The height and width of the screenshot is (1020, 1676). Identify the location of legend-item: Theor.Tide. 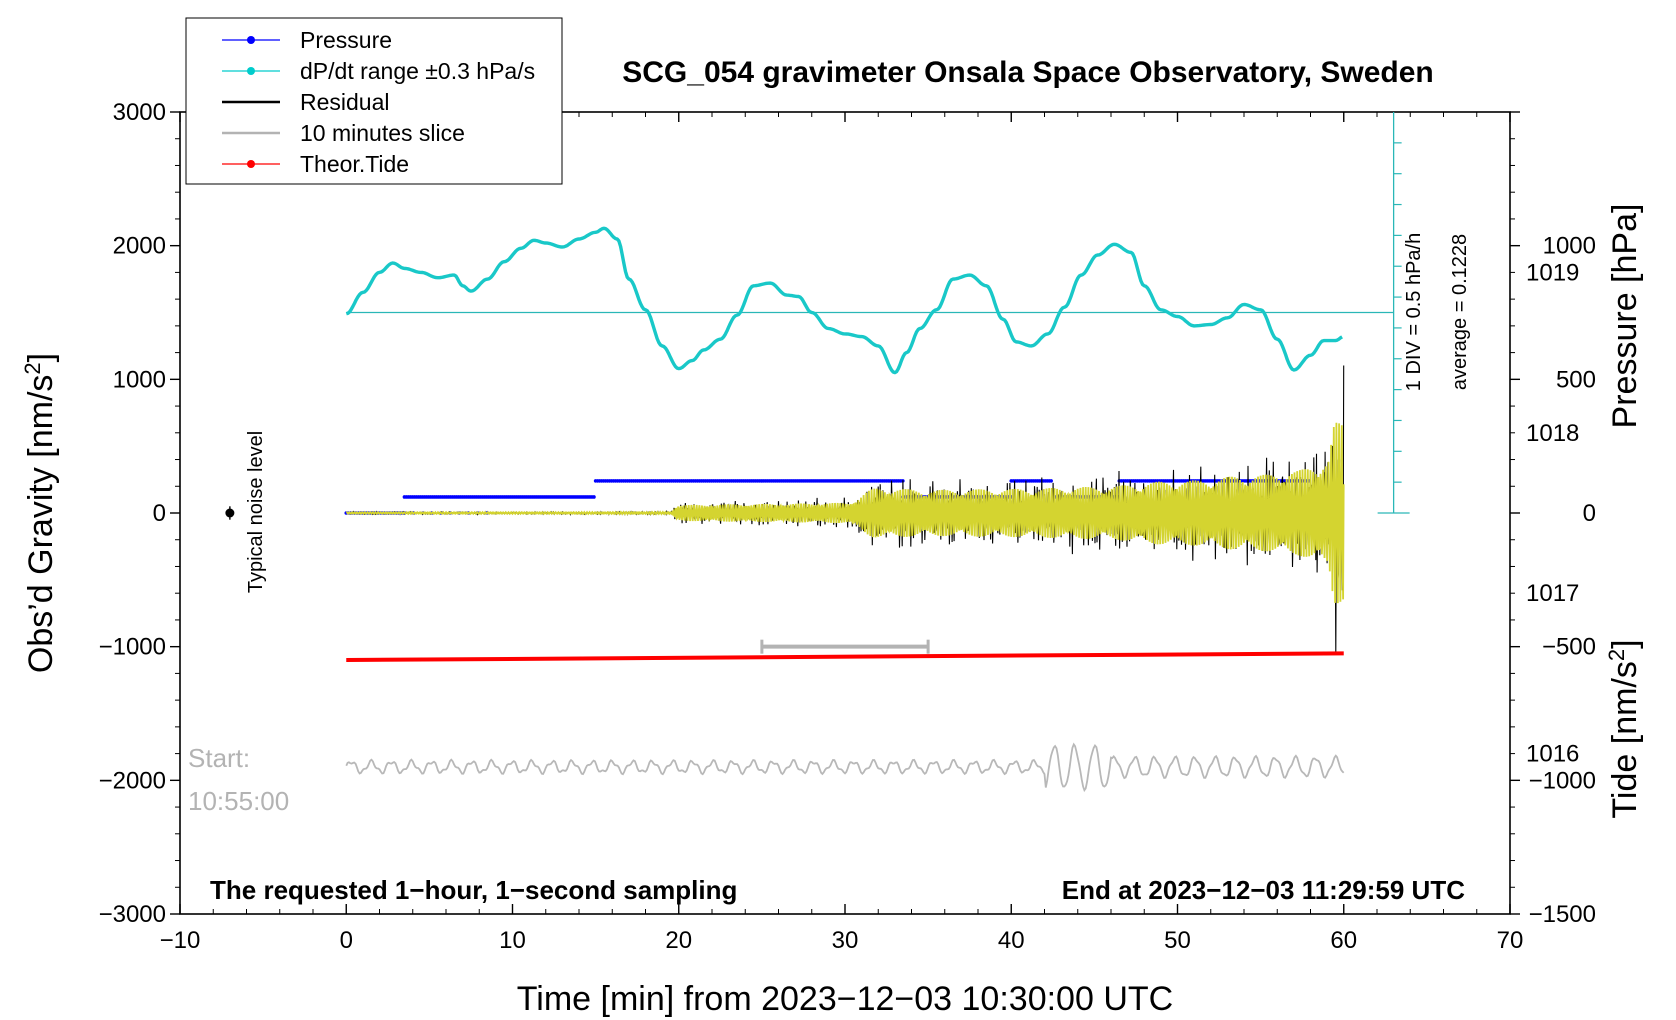
(315, 164).